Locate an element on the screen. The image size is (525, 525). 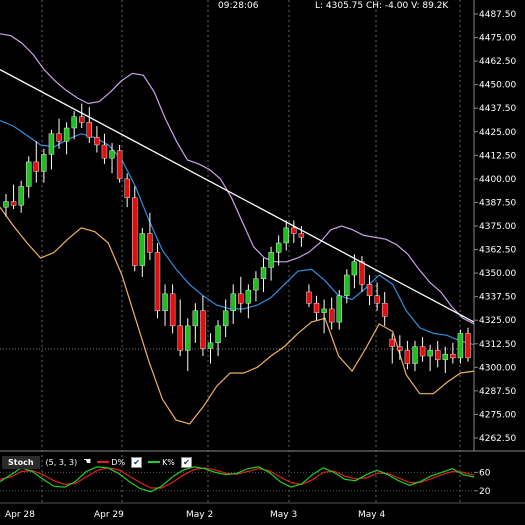
k-legend: K% is located at coordinates (161, 462).